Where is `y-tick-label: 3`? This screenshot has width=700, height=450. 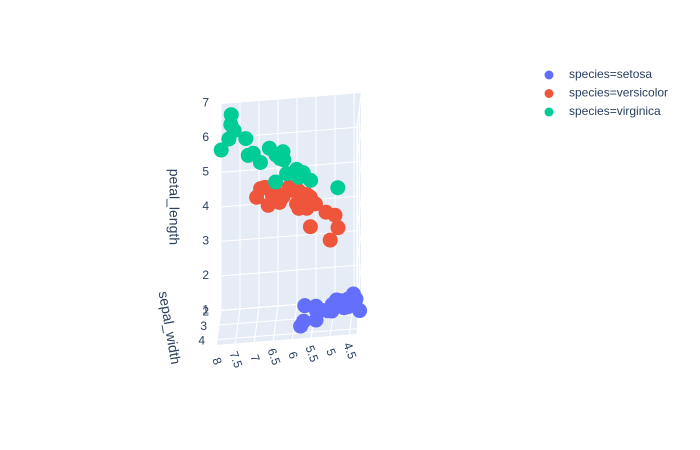
y-tick-label: 3 is located at coordinates (203, 326).